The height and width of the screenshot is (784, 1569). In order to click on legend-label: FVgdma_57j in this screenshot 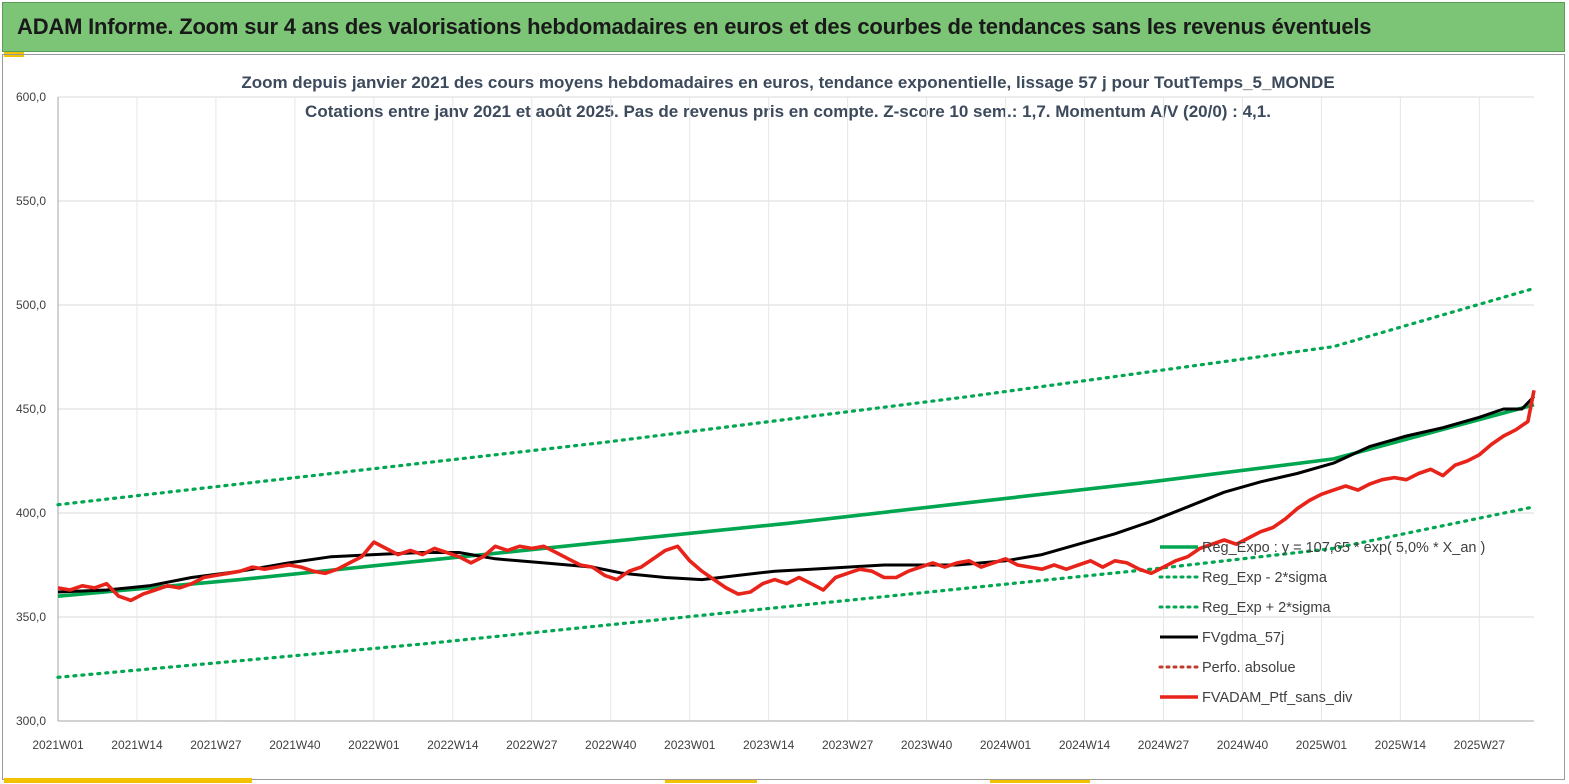, I will do `click(1243, 638)`.